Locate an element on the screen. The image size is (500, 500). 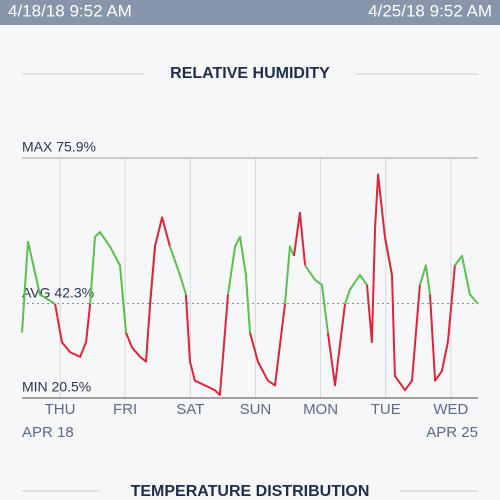
x-tick-label: MON is located at coordinates (320, 409).